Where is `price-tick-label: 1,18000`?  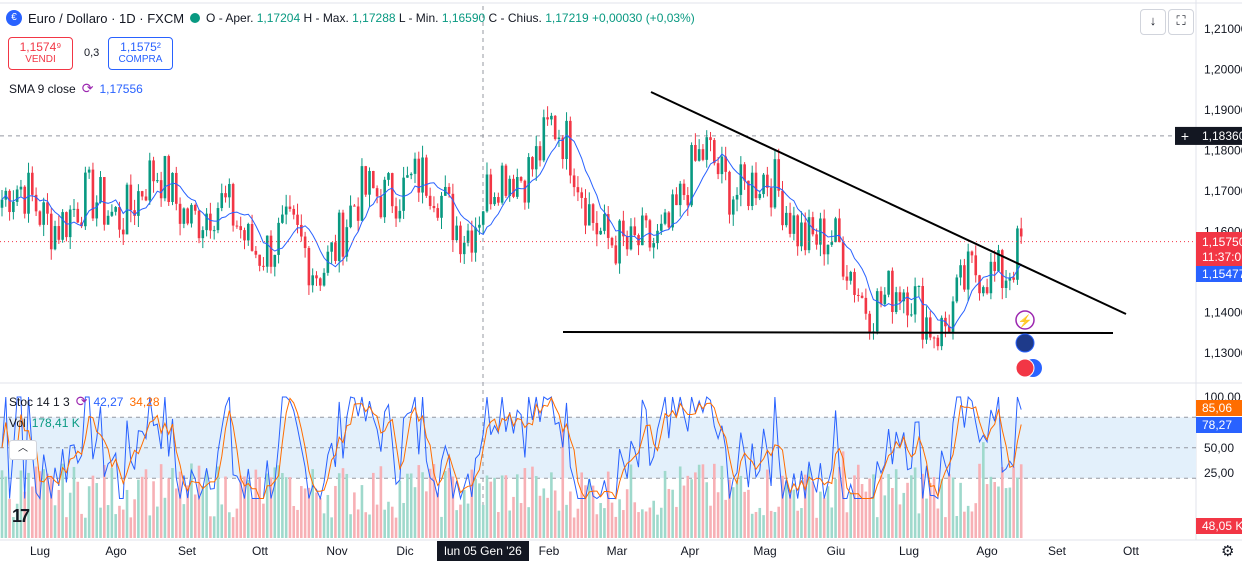
price-tick-label: 1,18000 is located at coordinates (1223, 151).